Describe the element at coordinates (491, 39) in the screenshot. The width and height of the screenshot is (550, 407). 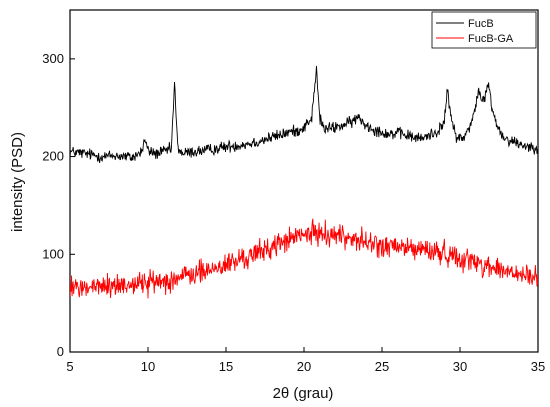
I see `legend-label: FucB-GA` at that location.